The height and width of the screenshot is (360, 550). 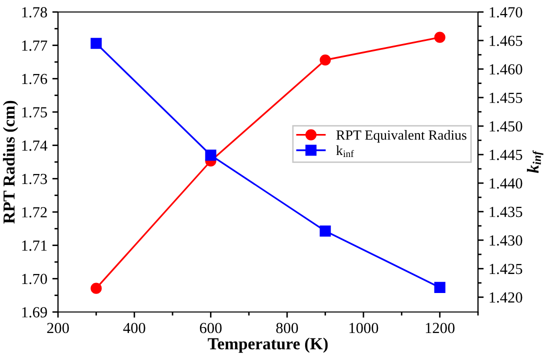 I want to click on y-tick-label: 1.72, so click(x=34, y=212).